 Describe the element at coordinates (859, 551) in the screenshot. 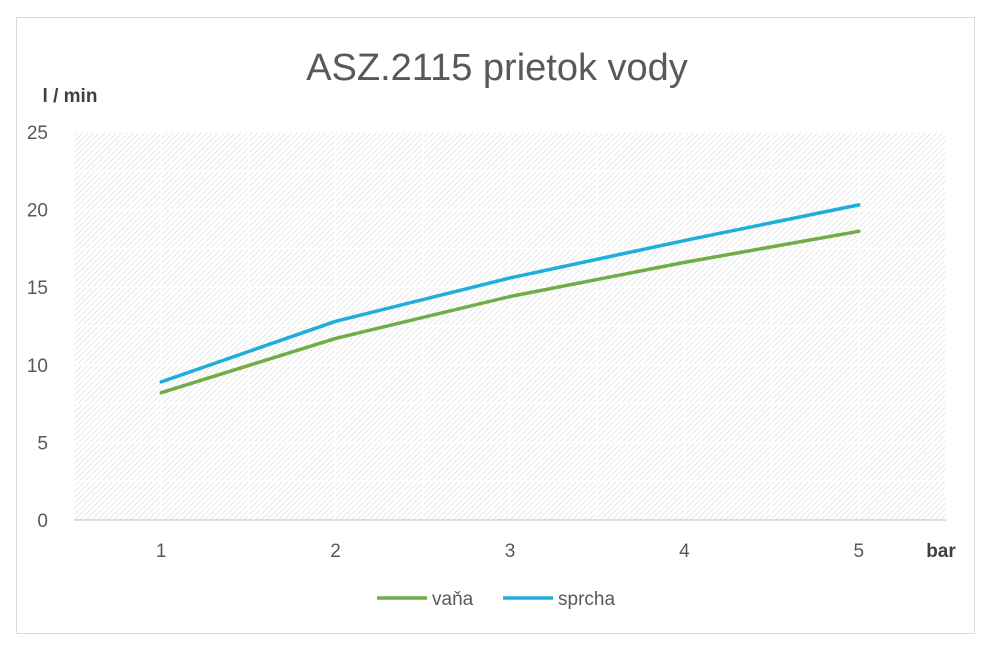

I see `x-tick-label: 5` at that location.